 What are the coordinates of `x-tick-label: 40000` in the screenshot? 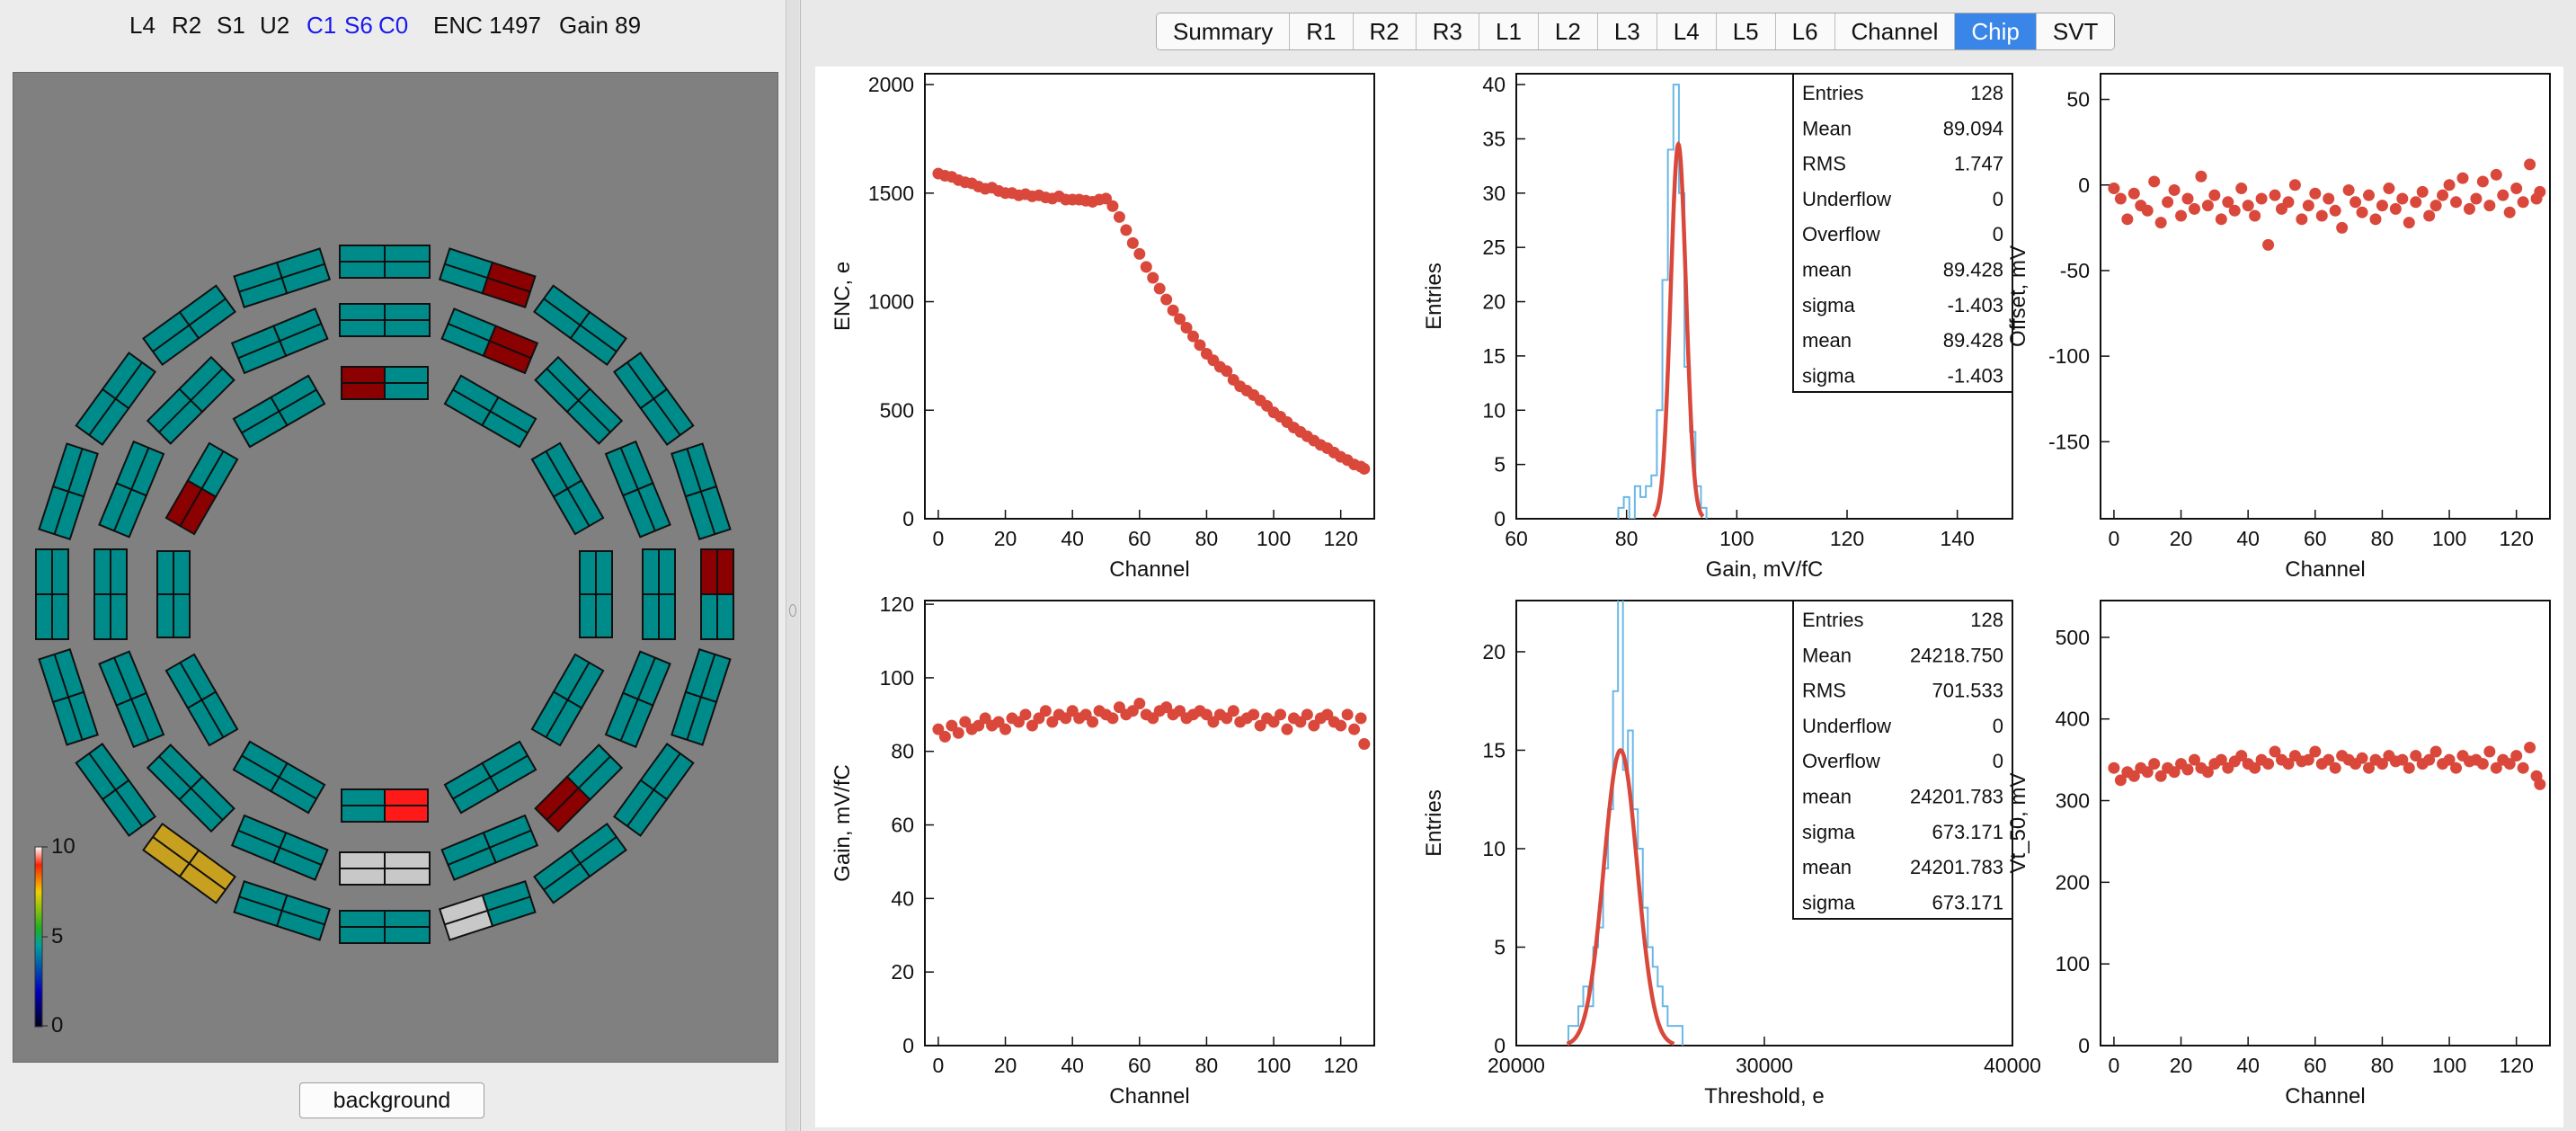 It's located at (2012, 1065).